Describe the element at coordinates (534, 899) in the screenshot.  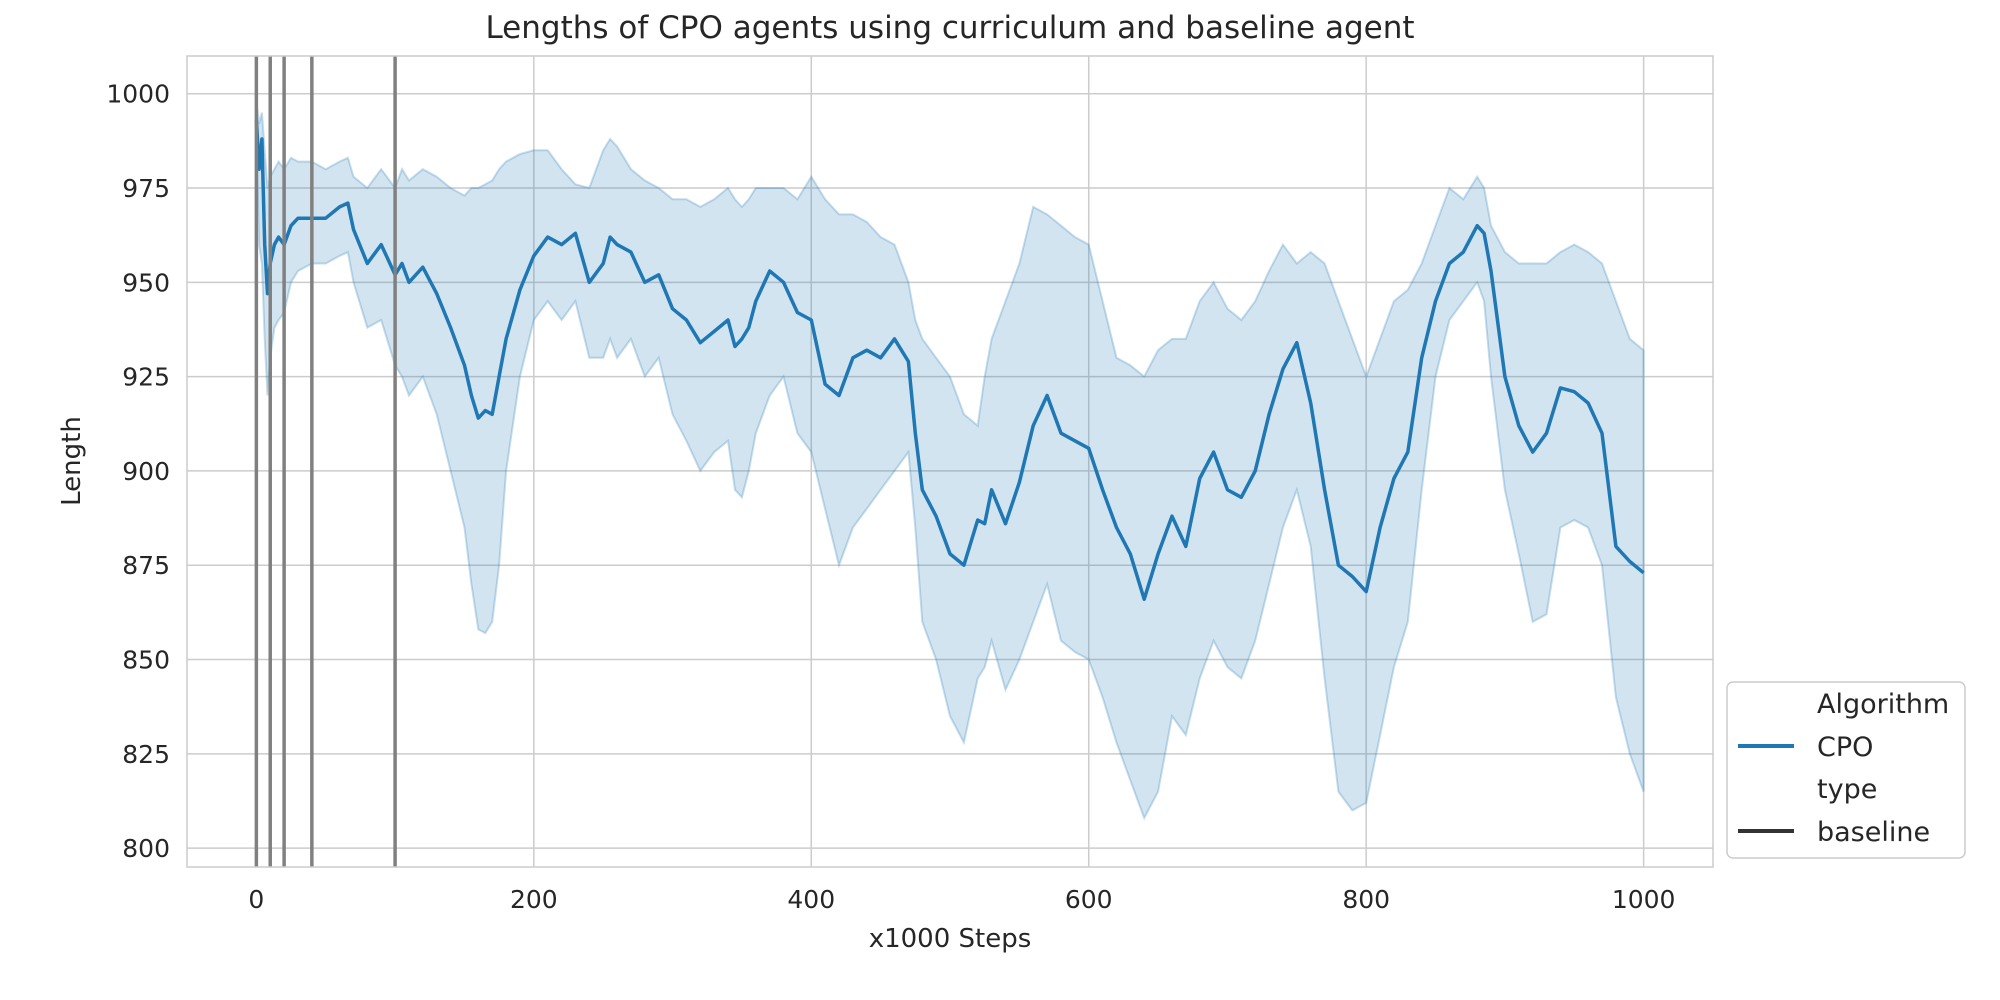
I see `x-tick-label-200: 200` at that location.